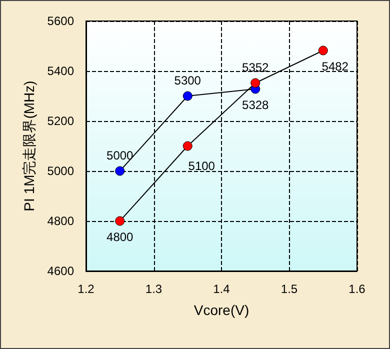  Describe the element at coordinates (60, 271) in the screenshot. I see `y-tick-label: 4600` at that location.